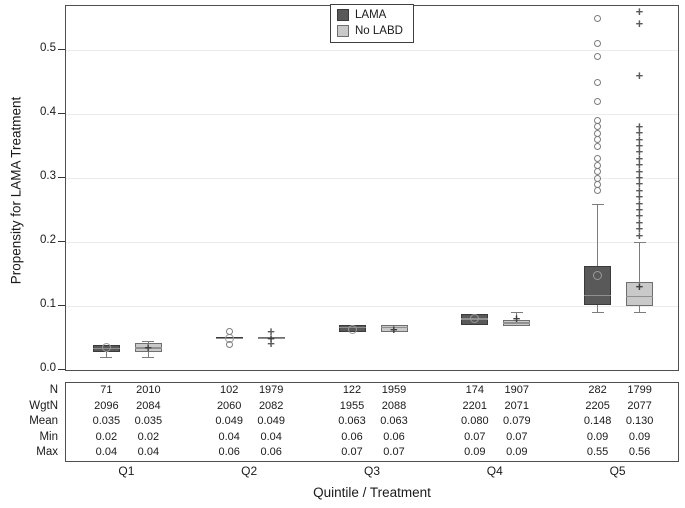  I want to click on legend: LAMA No LABD, so click(372, 23).